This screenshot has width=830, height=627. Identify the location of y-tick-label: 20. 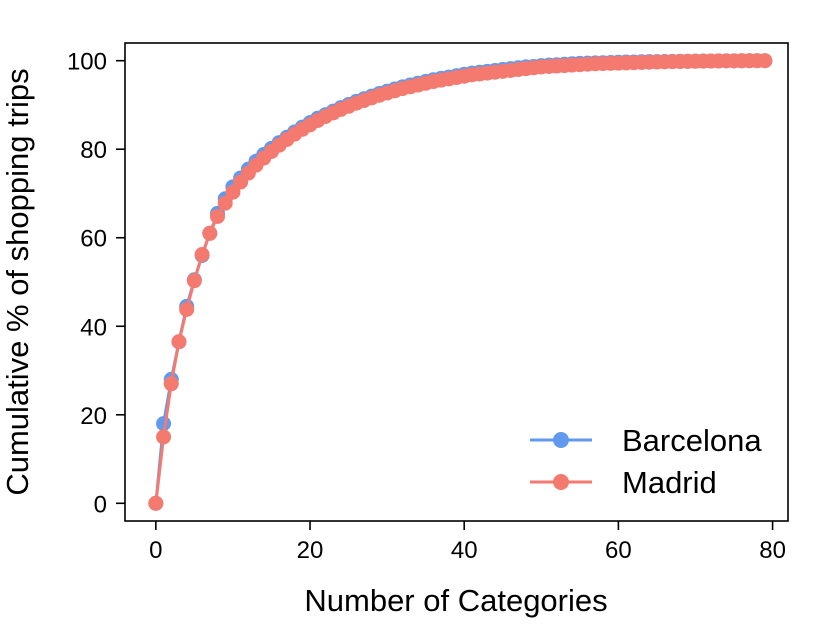
(93, 416).